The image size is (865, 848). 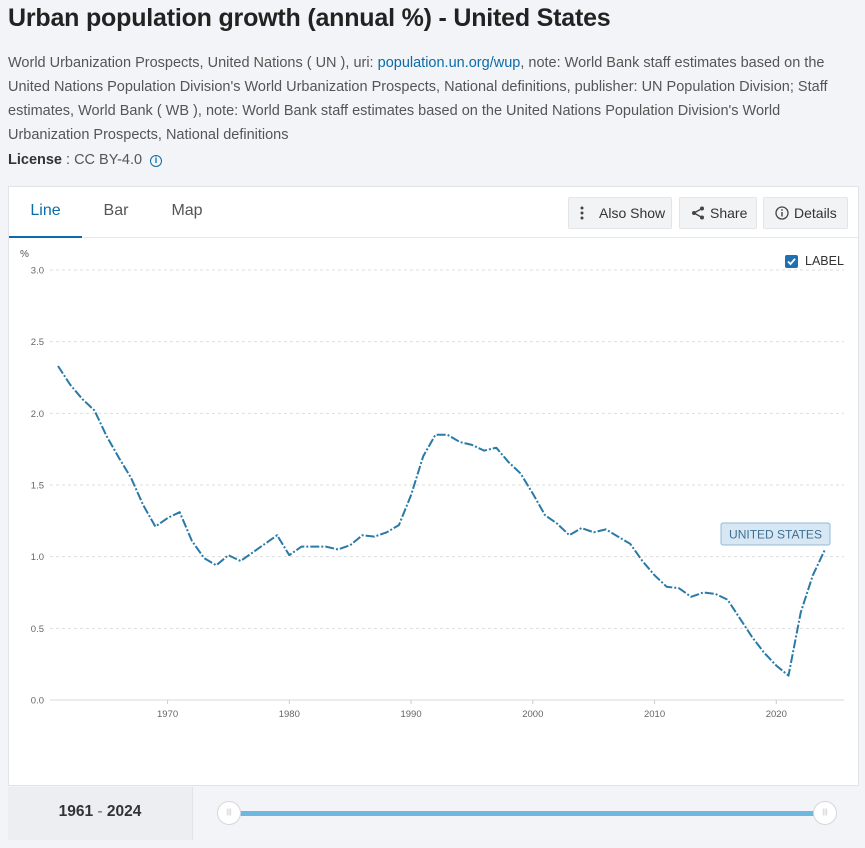 What do you see at coordinates (95, 410) in the screenshot?
I see `data-point-1964` at bounding box center [95, 410].